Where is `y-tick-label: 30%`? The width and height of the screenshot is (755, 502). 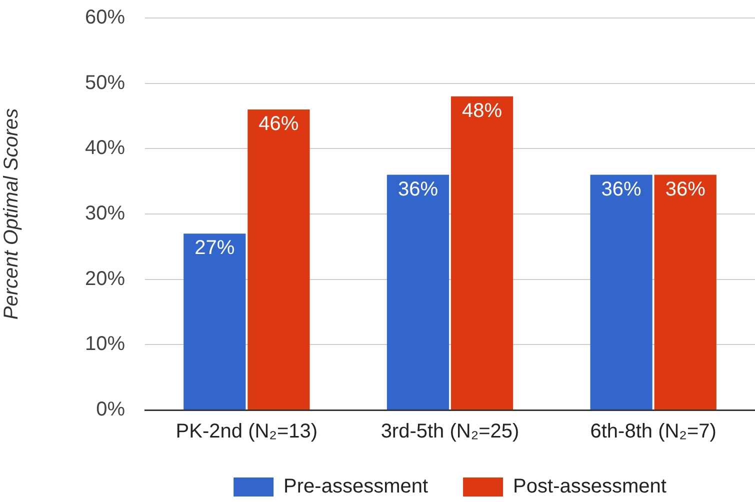
y-tick-label: 30% is located at coordinates (105, 213).